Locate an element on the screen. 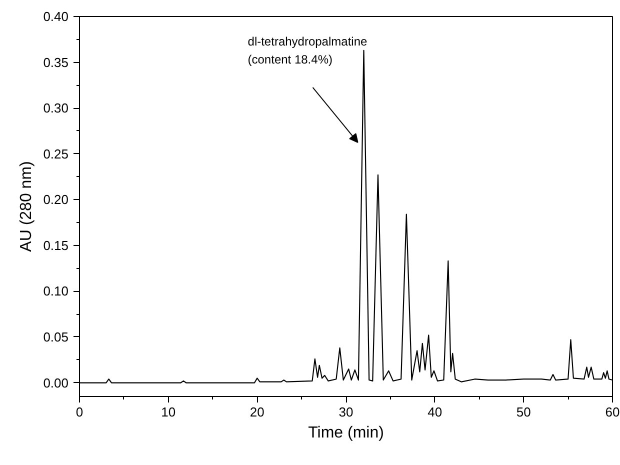 This screenshot has height=465, width=620. annotation: dl-tetrahydropalmatine (content 18.4%) is located at coordinates (308, 50).